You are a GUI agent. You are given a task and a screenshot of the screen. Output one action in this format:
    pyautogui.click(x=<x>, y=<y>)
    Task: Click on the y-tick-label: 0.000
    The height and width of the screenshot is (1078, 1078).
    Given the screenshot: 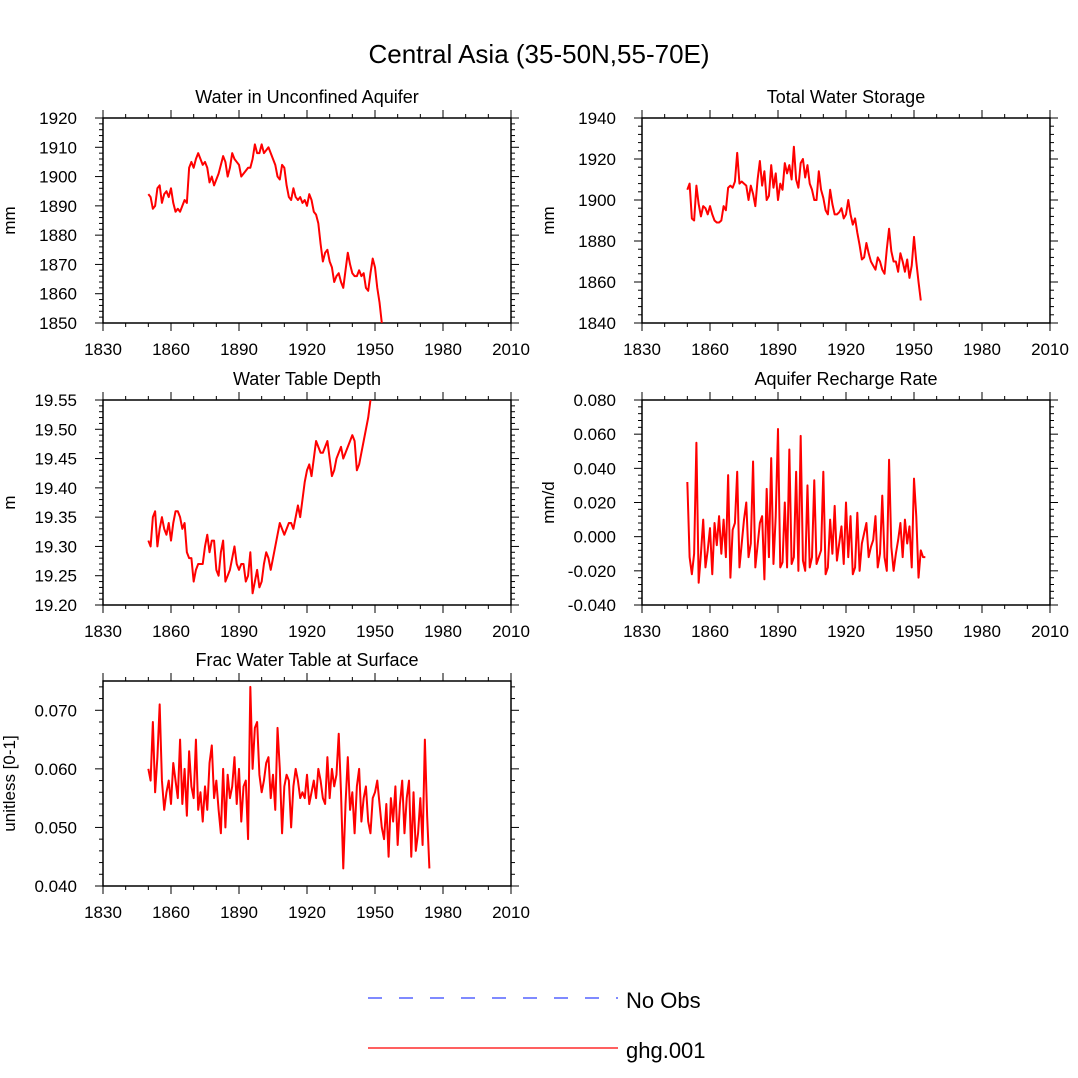 What is the action you would take?
    pyautogui.click(x=594, y=537)
    